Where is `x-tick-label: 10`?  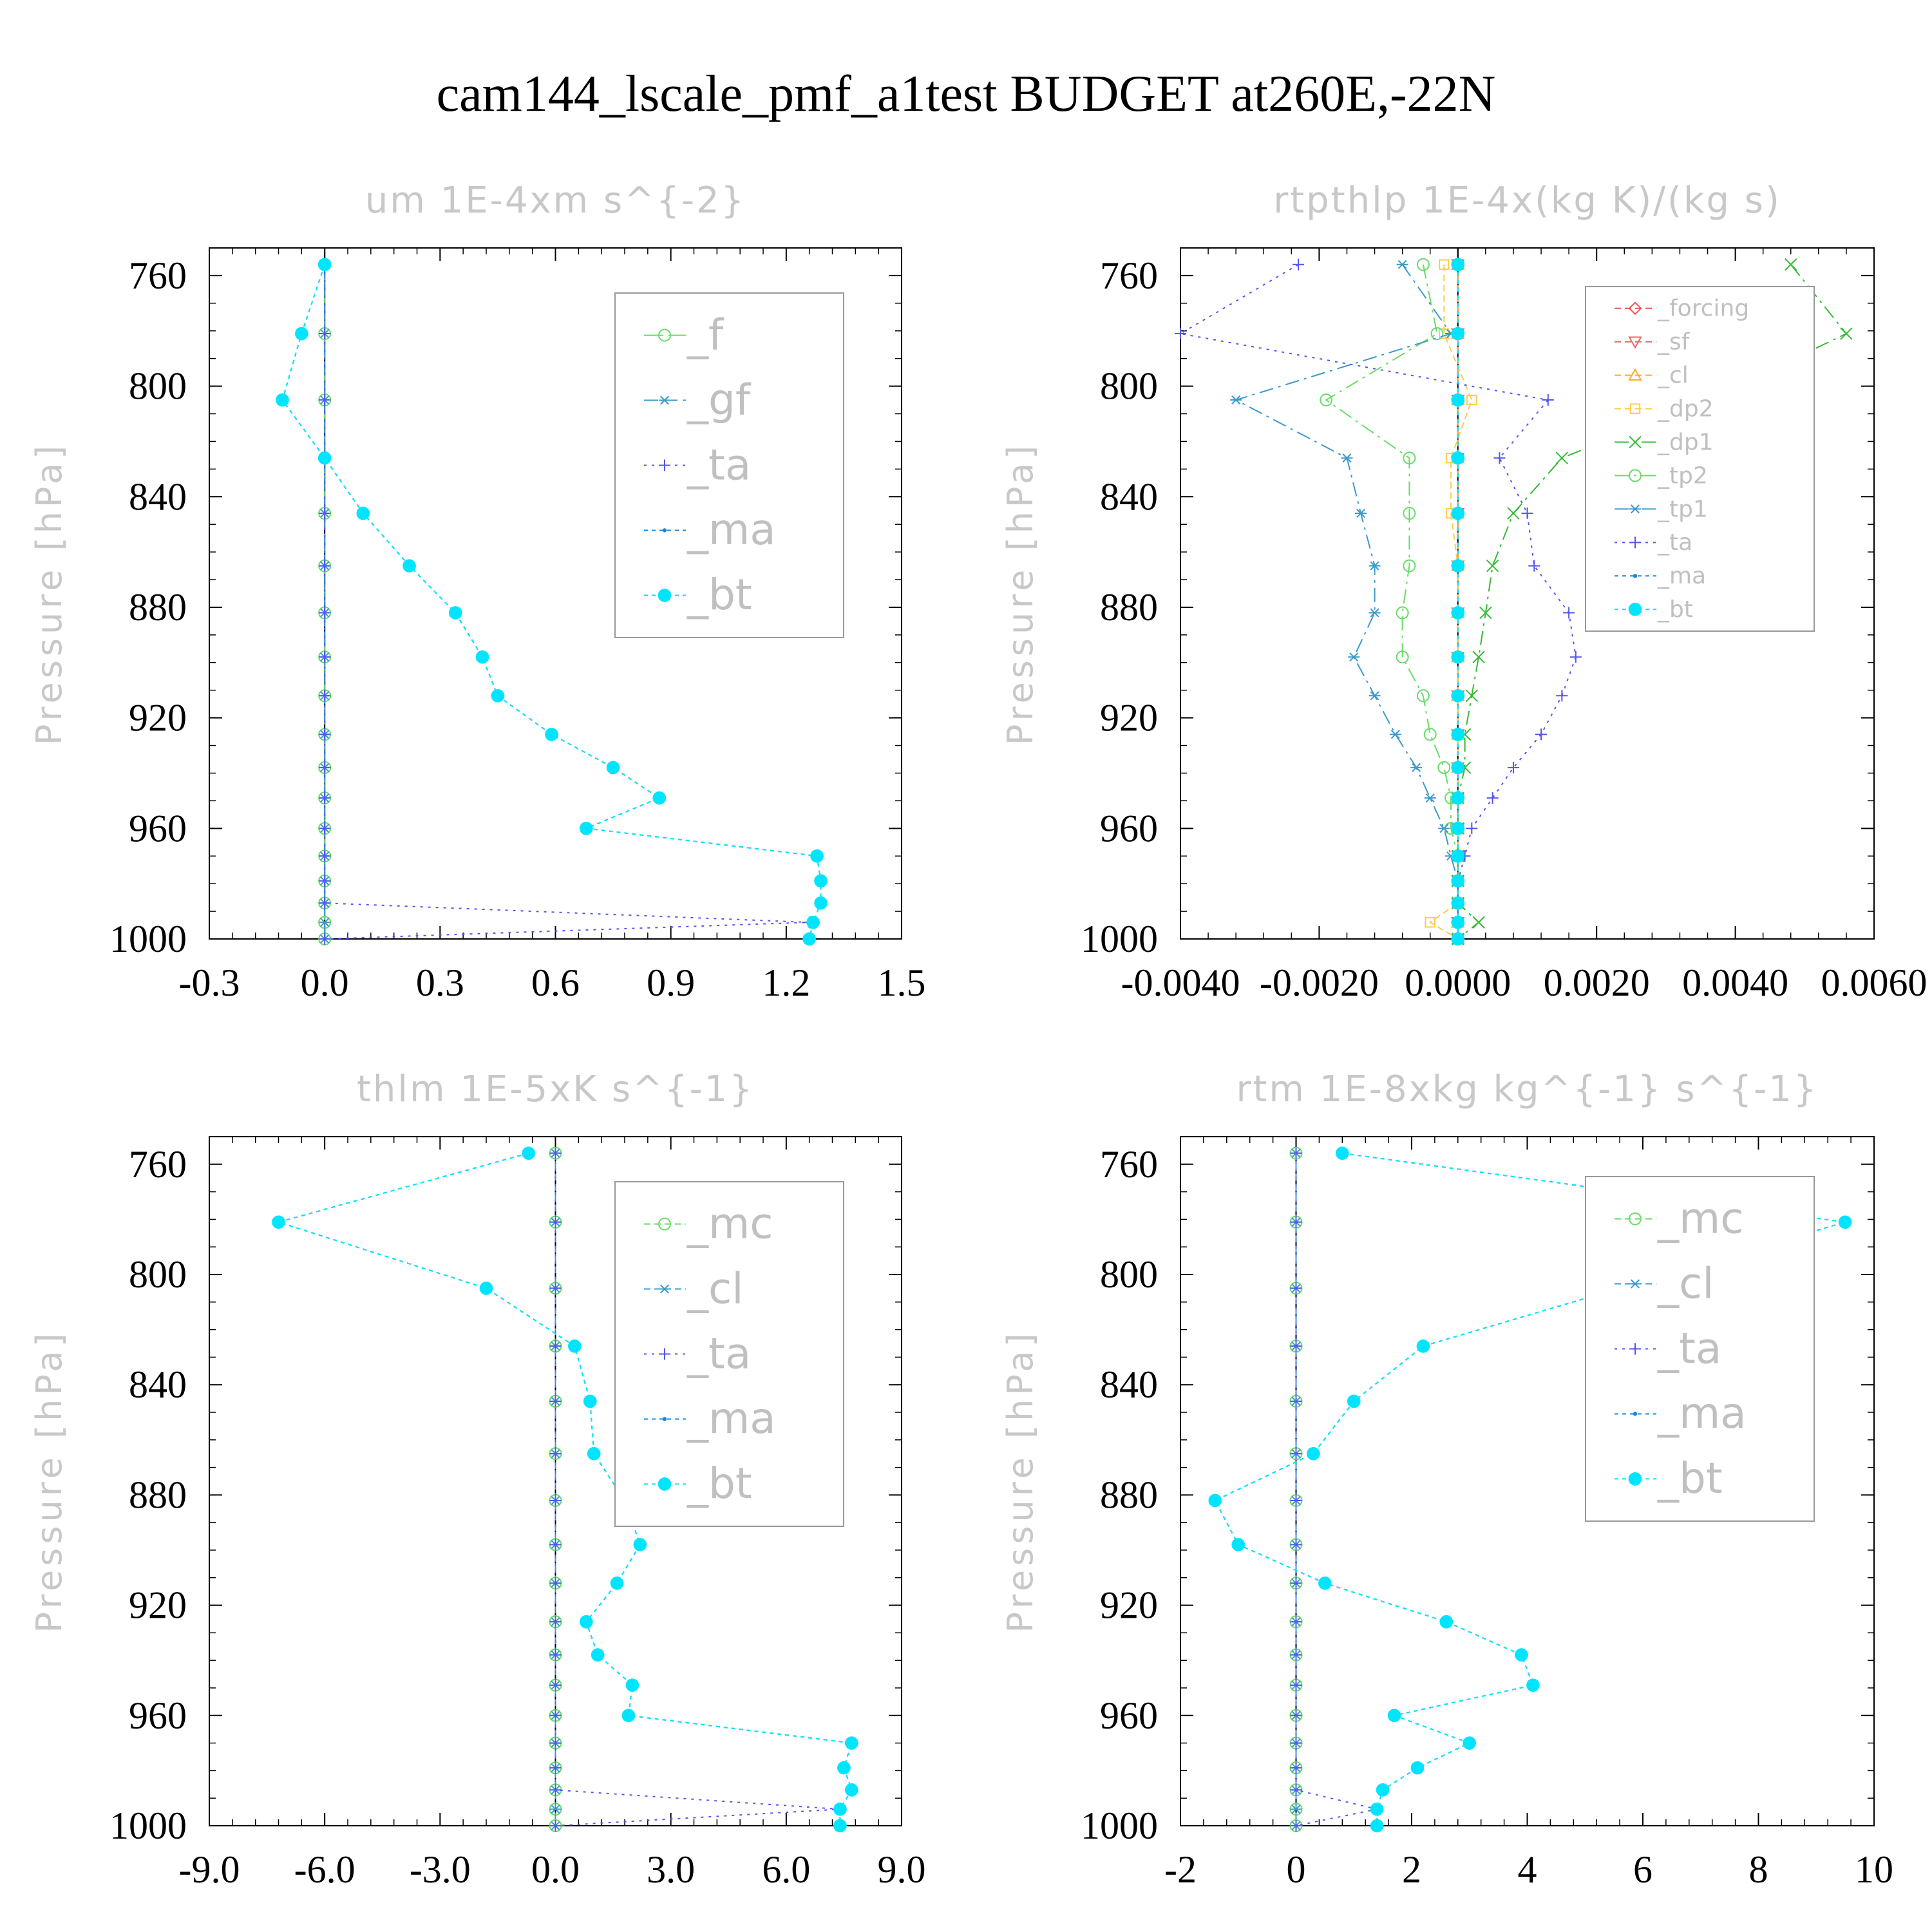
x-tick-label: 10 is located at coordinates (1874, 1869).